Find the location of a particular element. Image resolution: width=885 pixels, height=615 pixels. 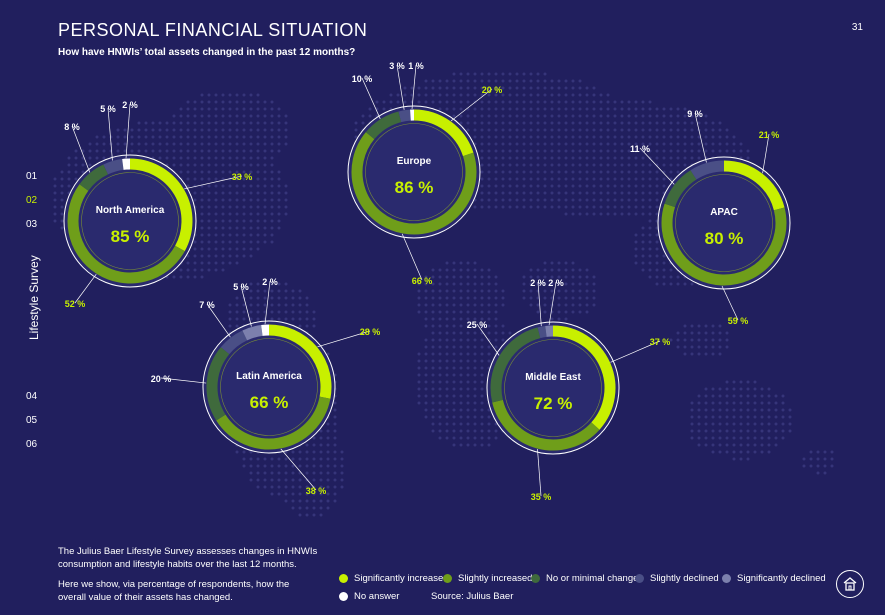

legend-significantly-declined: Significantly declined is located at coordinates (774, 578).